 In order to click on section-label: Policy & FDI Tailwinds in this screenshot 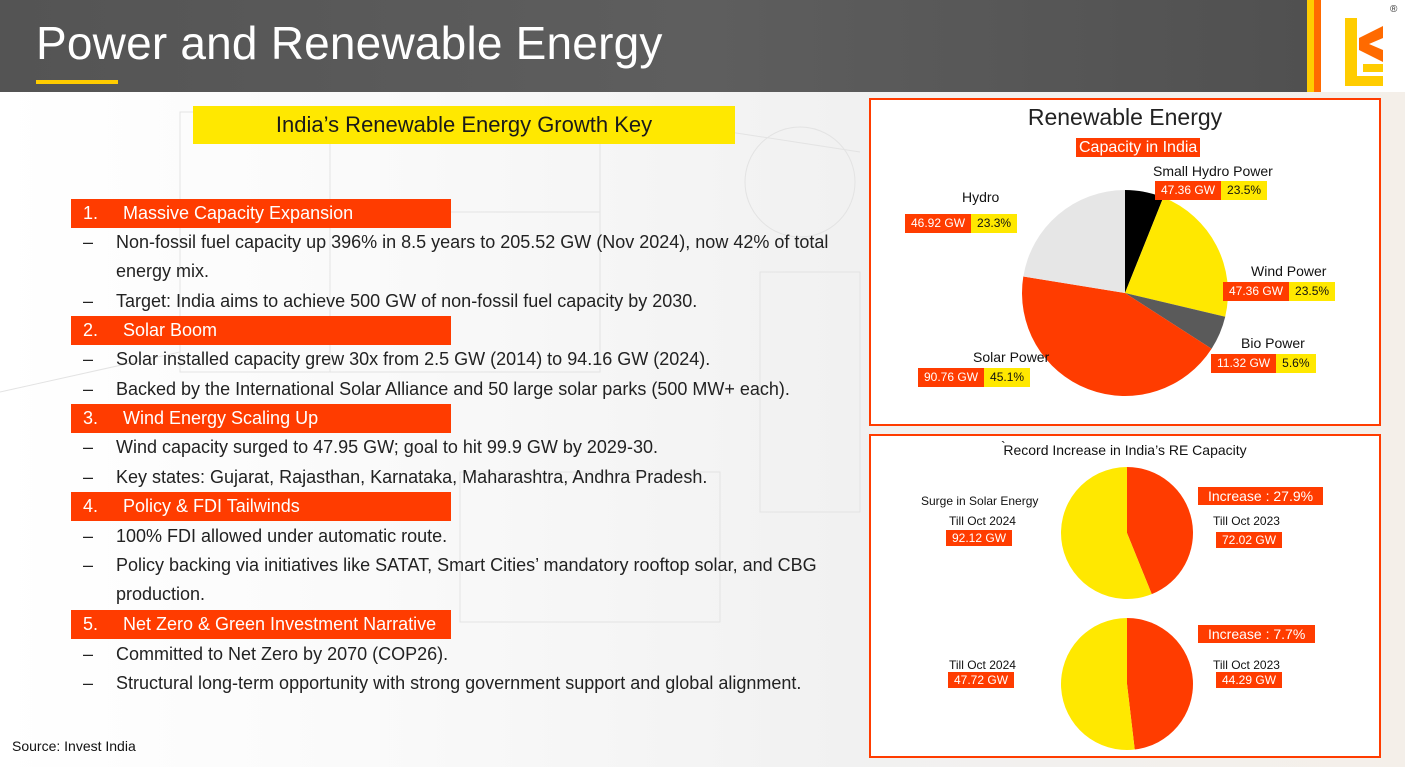, I will do `click(211, 506)`.